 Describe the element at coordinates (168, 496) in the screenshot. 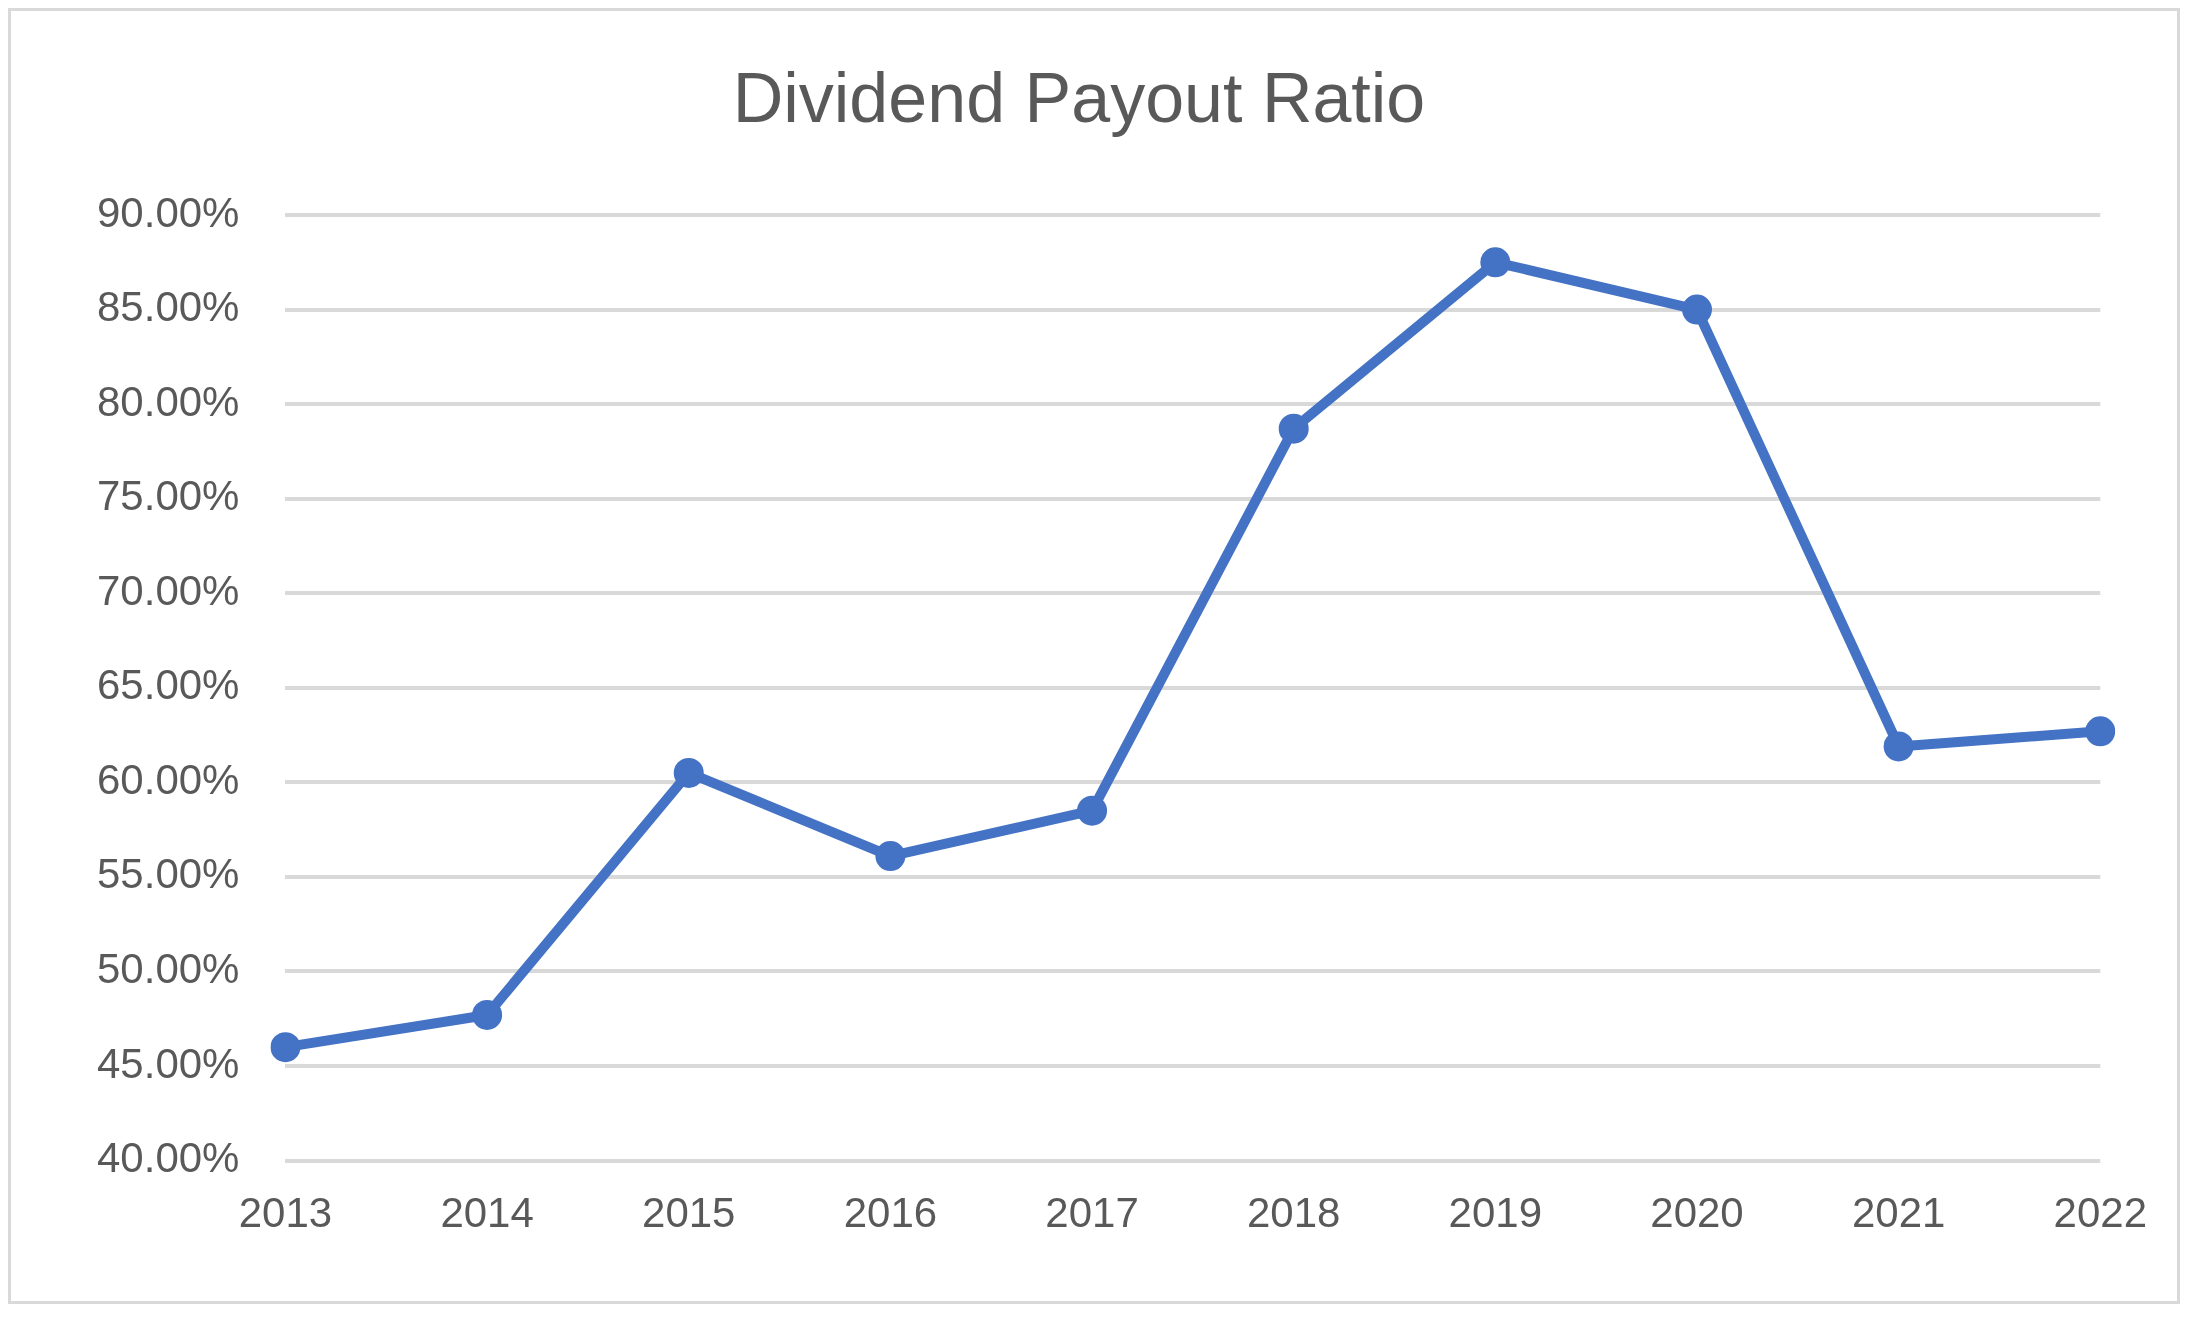

I see `y-tick-label: 75.00%` at that location.